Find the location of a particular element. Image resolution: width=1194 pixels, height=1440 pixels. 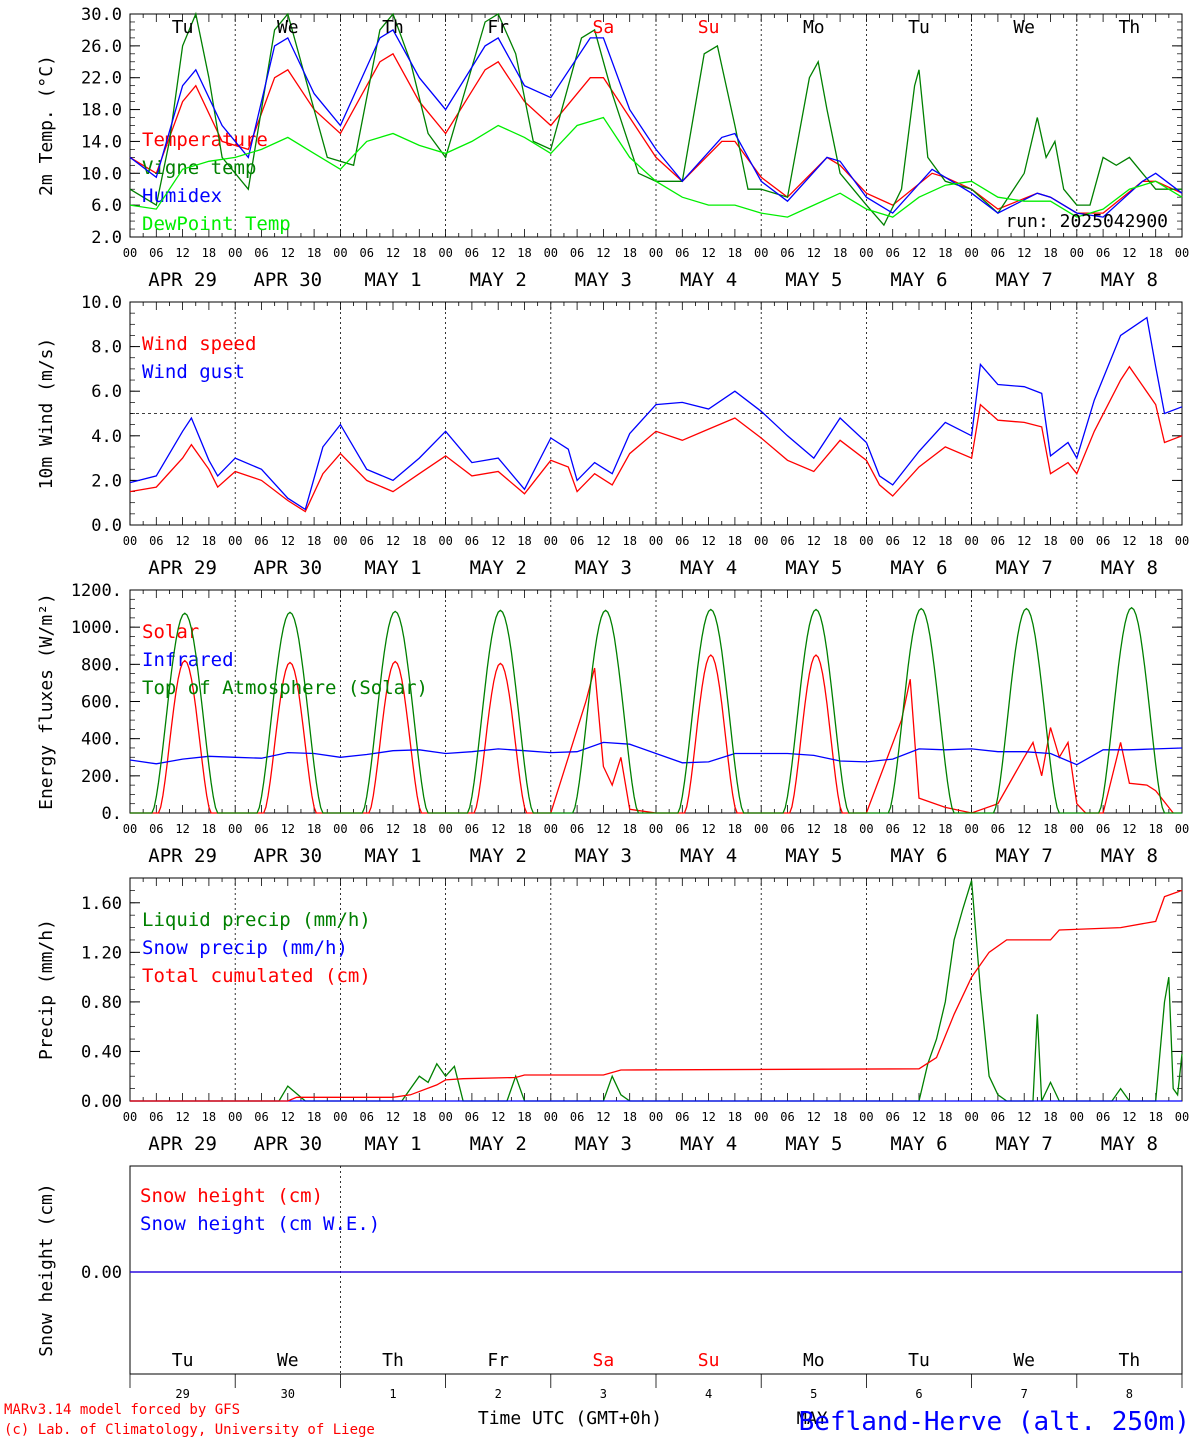

y-axis-label: Snow height (cm) is located at coordinates (46, 1269).